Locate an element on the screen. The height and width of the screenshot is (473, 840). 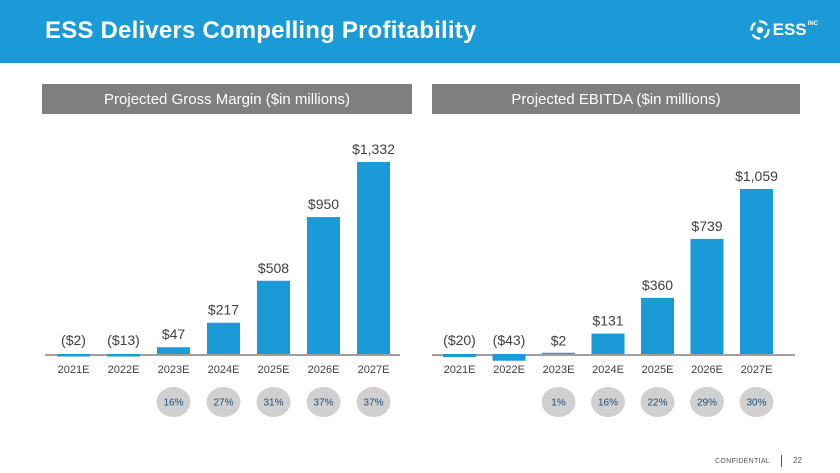
gm-margin-pill-2024E is located at coordinates (223, 402).